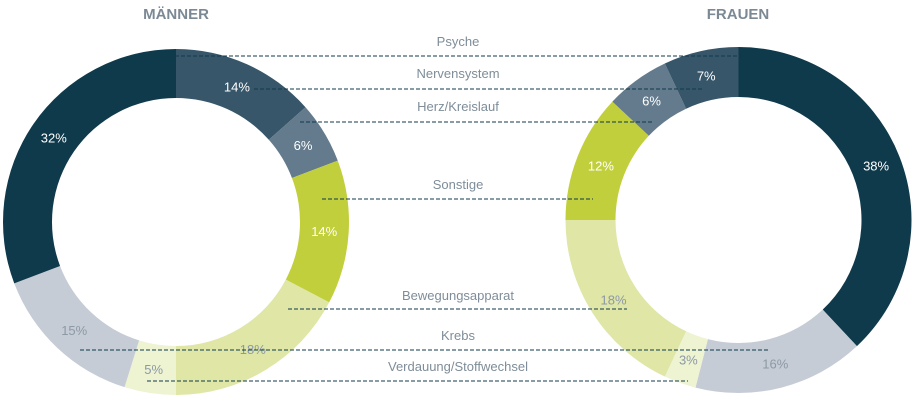 This screenshot has height=400, width=913. What do you see at coordinates (74, 330) in the screenshot?
I see `data-label: 15%` at bounding box center [74, 330].